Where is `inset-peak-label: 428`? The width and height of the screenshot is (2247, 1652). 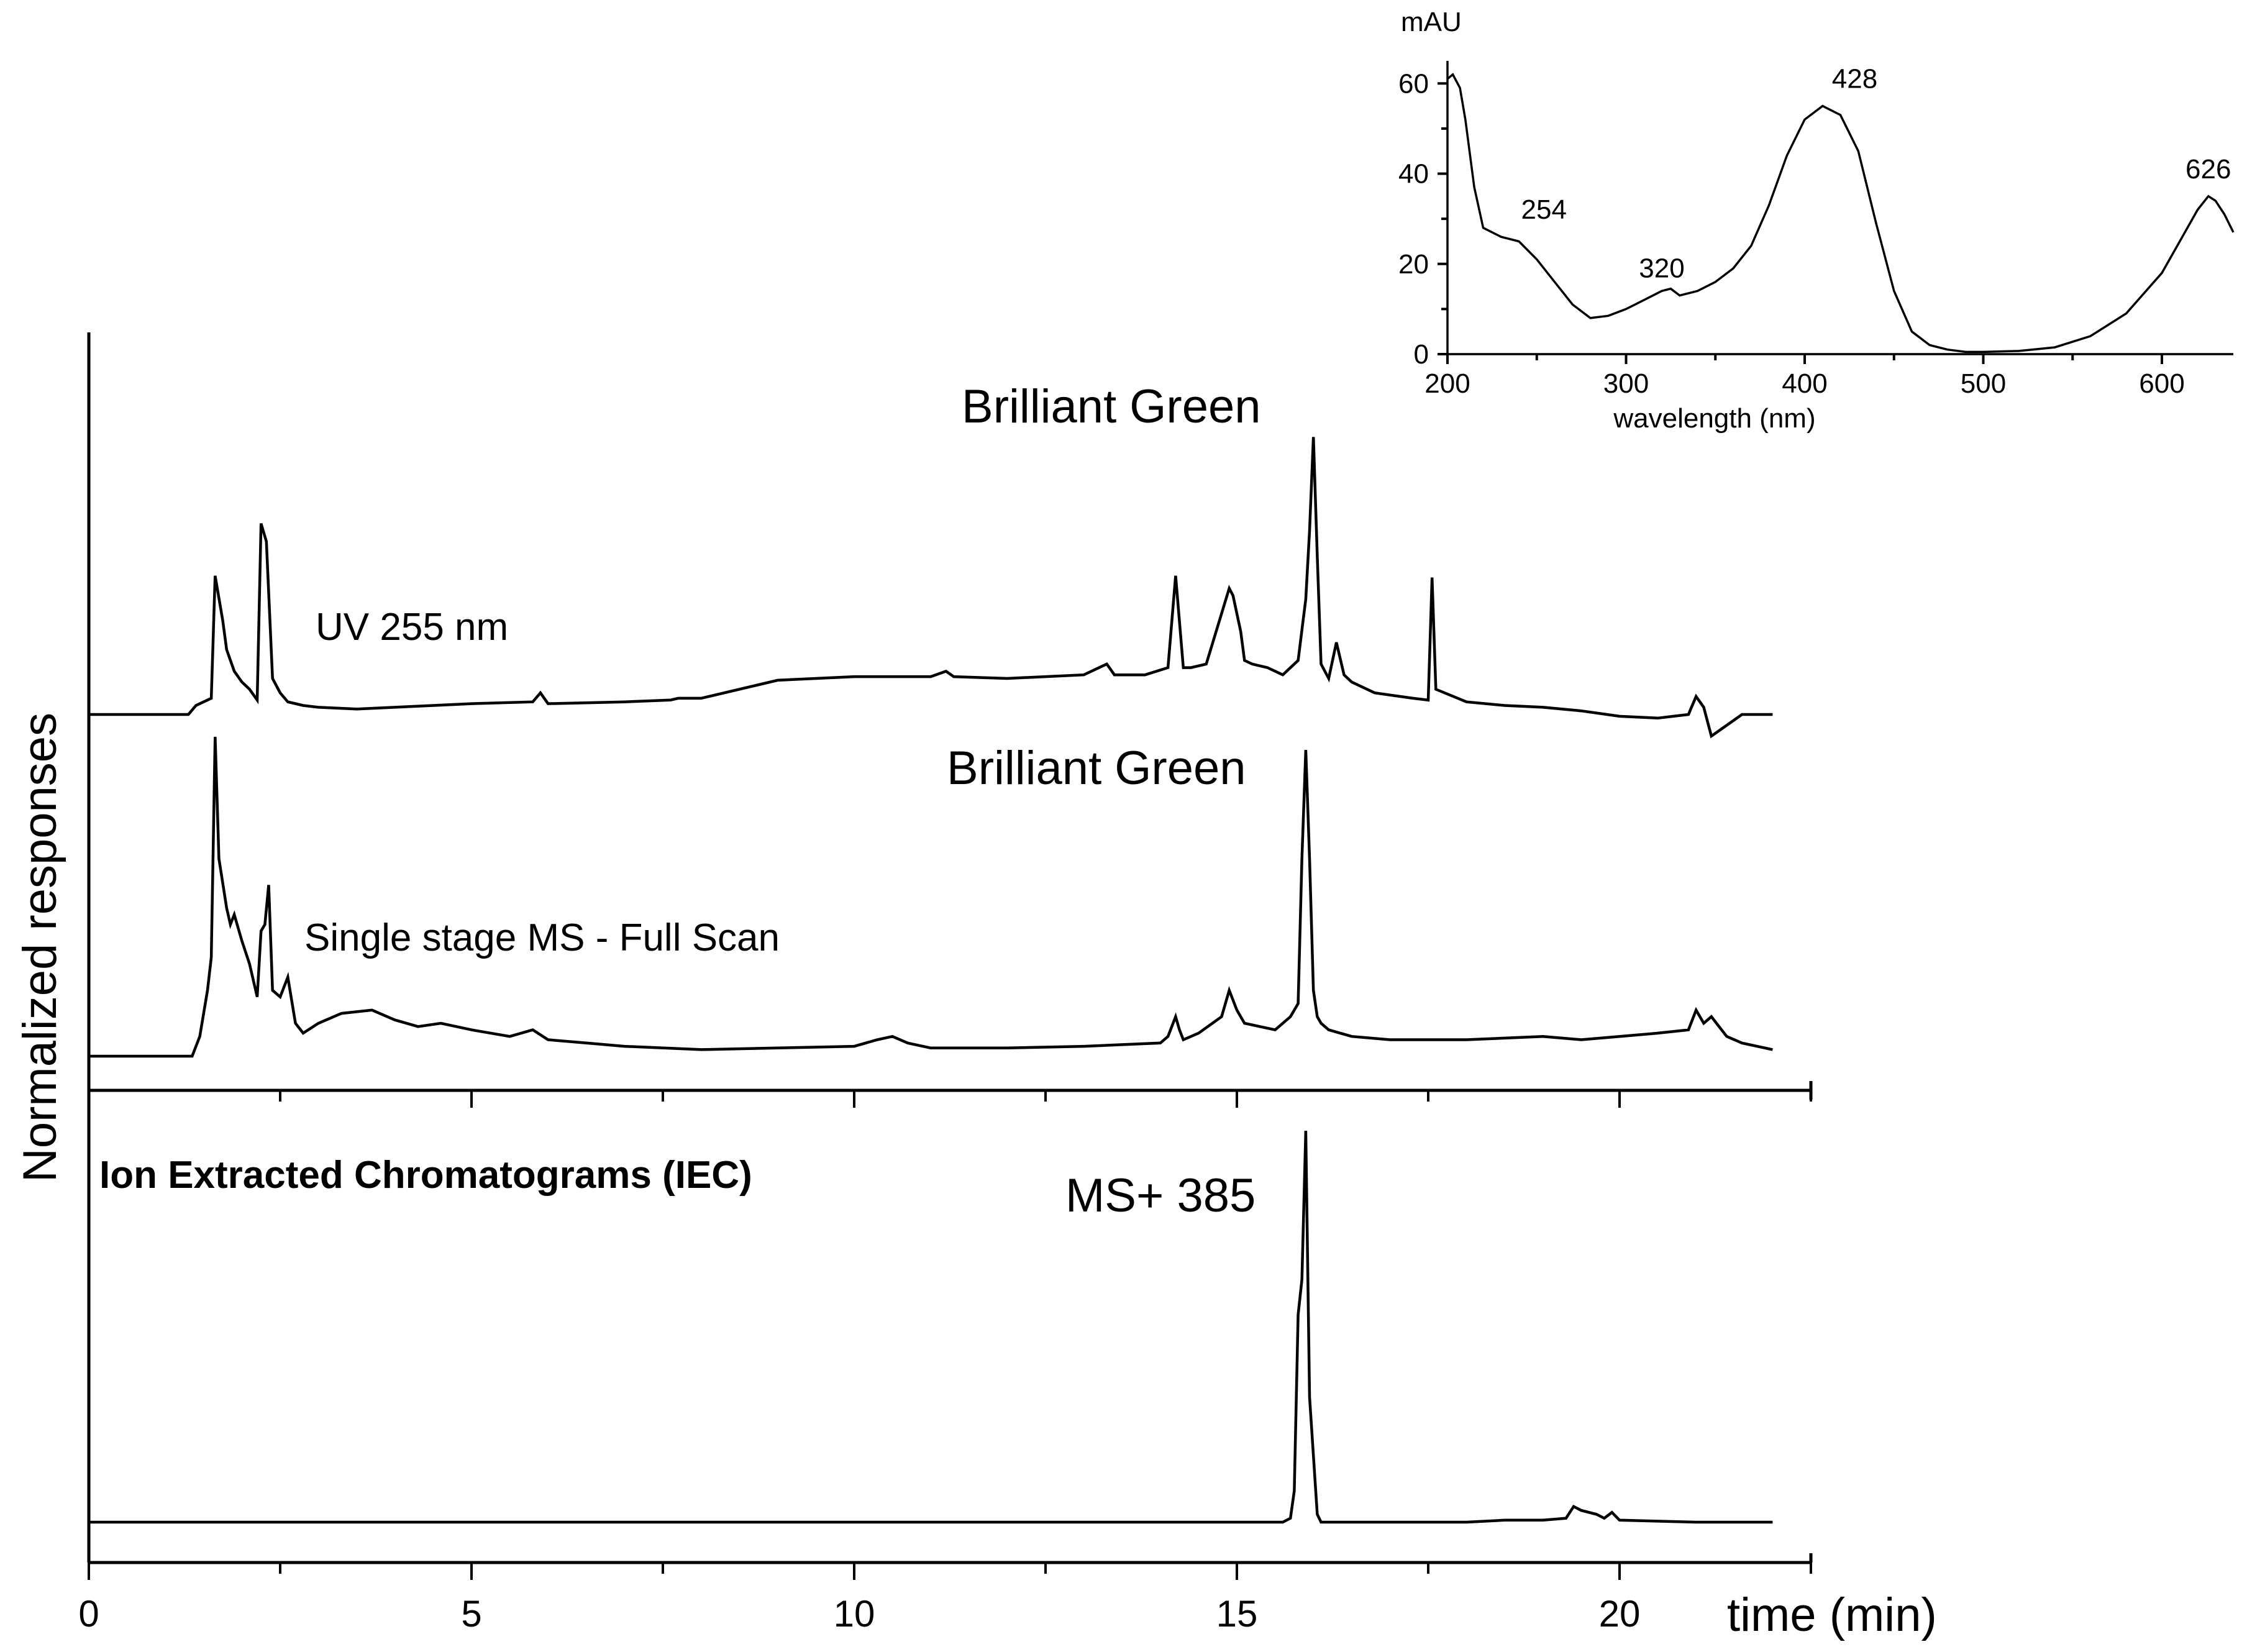
inset-peak-label: 428 is located at coordinates (1854, 79).